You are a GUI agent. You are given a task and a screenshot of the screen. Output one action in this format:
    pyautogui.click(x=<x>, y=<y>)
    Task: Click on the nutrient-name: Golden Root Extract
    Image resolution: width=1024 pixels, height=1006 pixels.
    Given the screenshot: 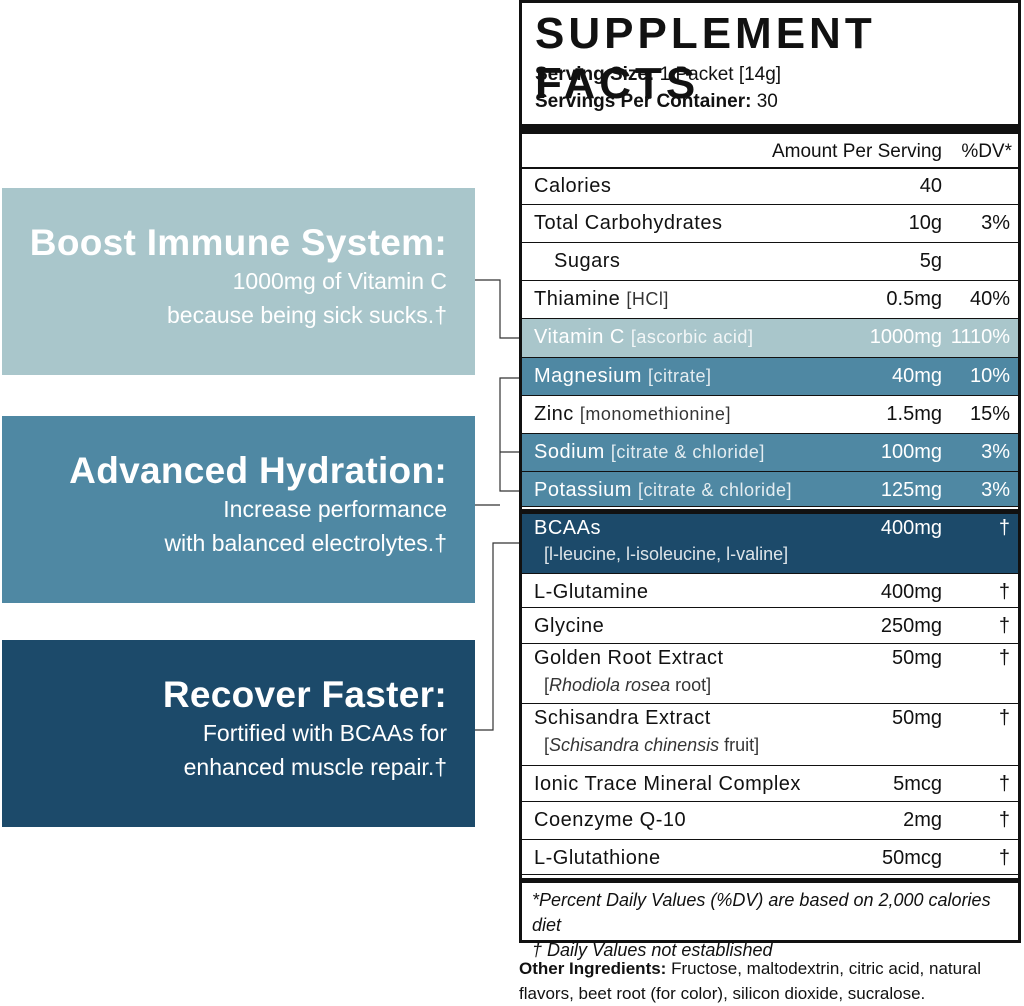 What is the action you would take?
    pyautogui.click(x=629, y=658)
    